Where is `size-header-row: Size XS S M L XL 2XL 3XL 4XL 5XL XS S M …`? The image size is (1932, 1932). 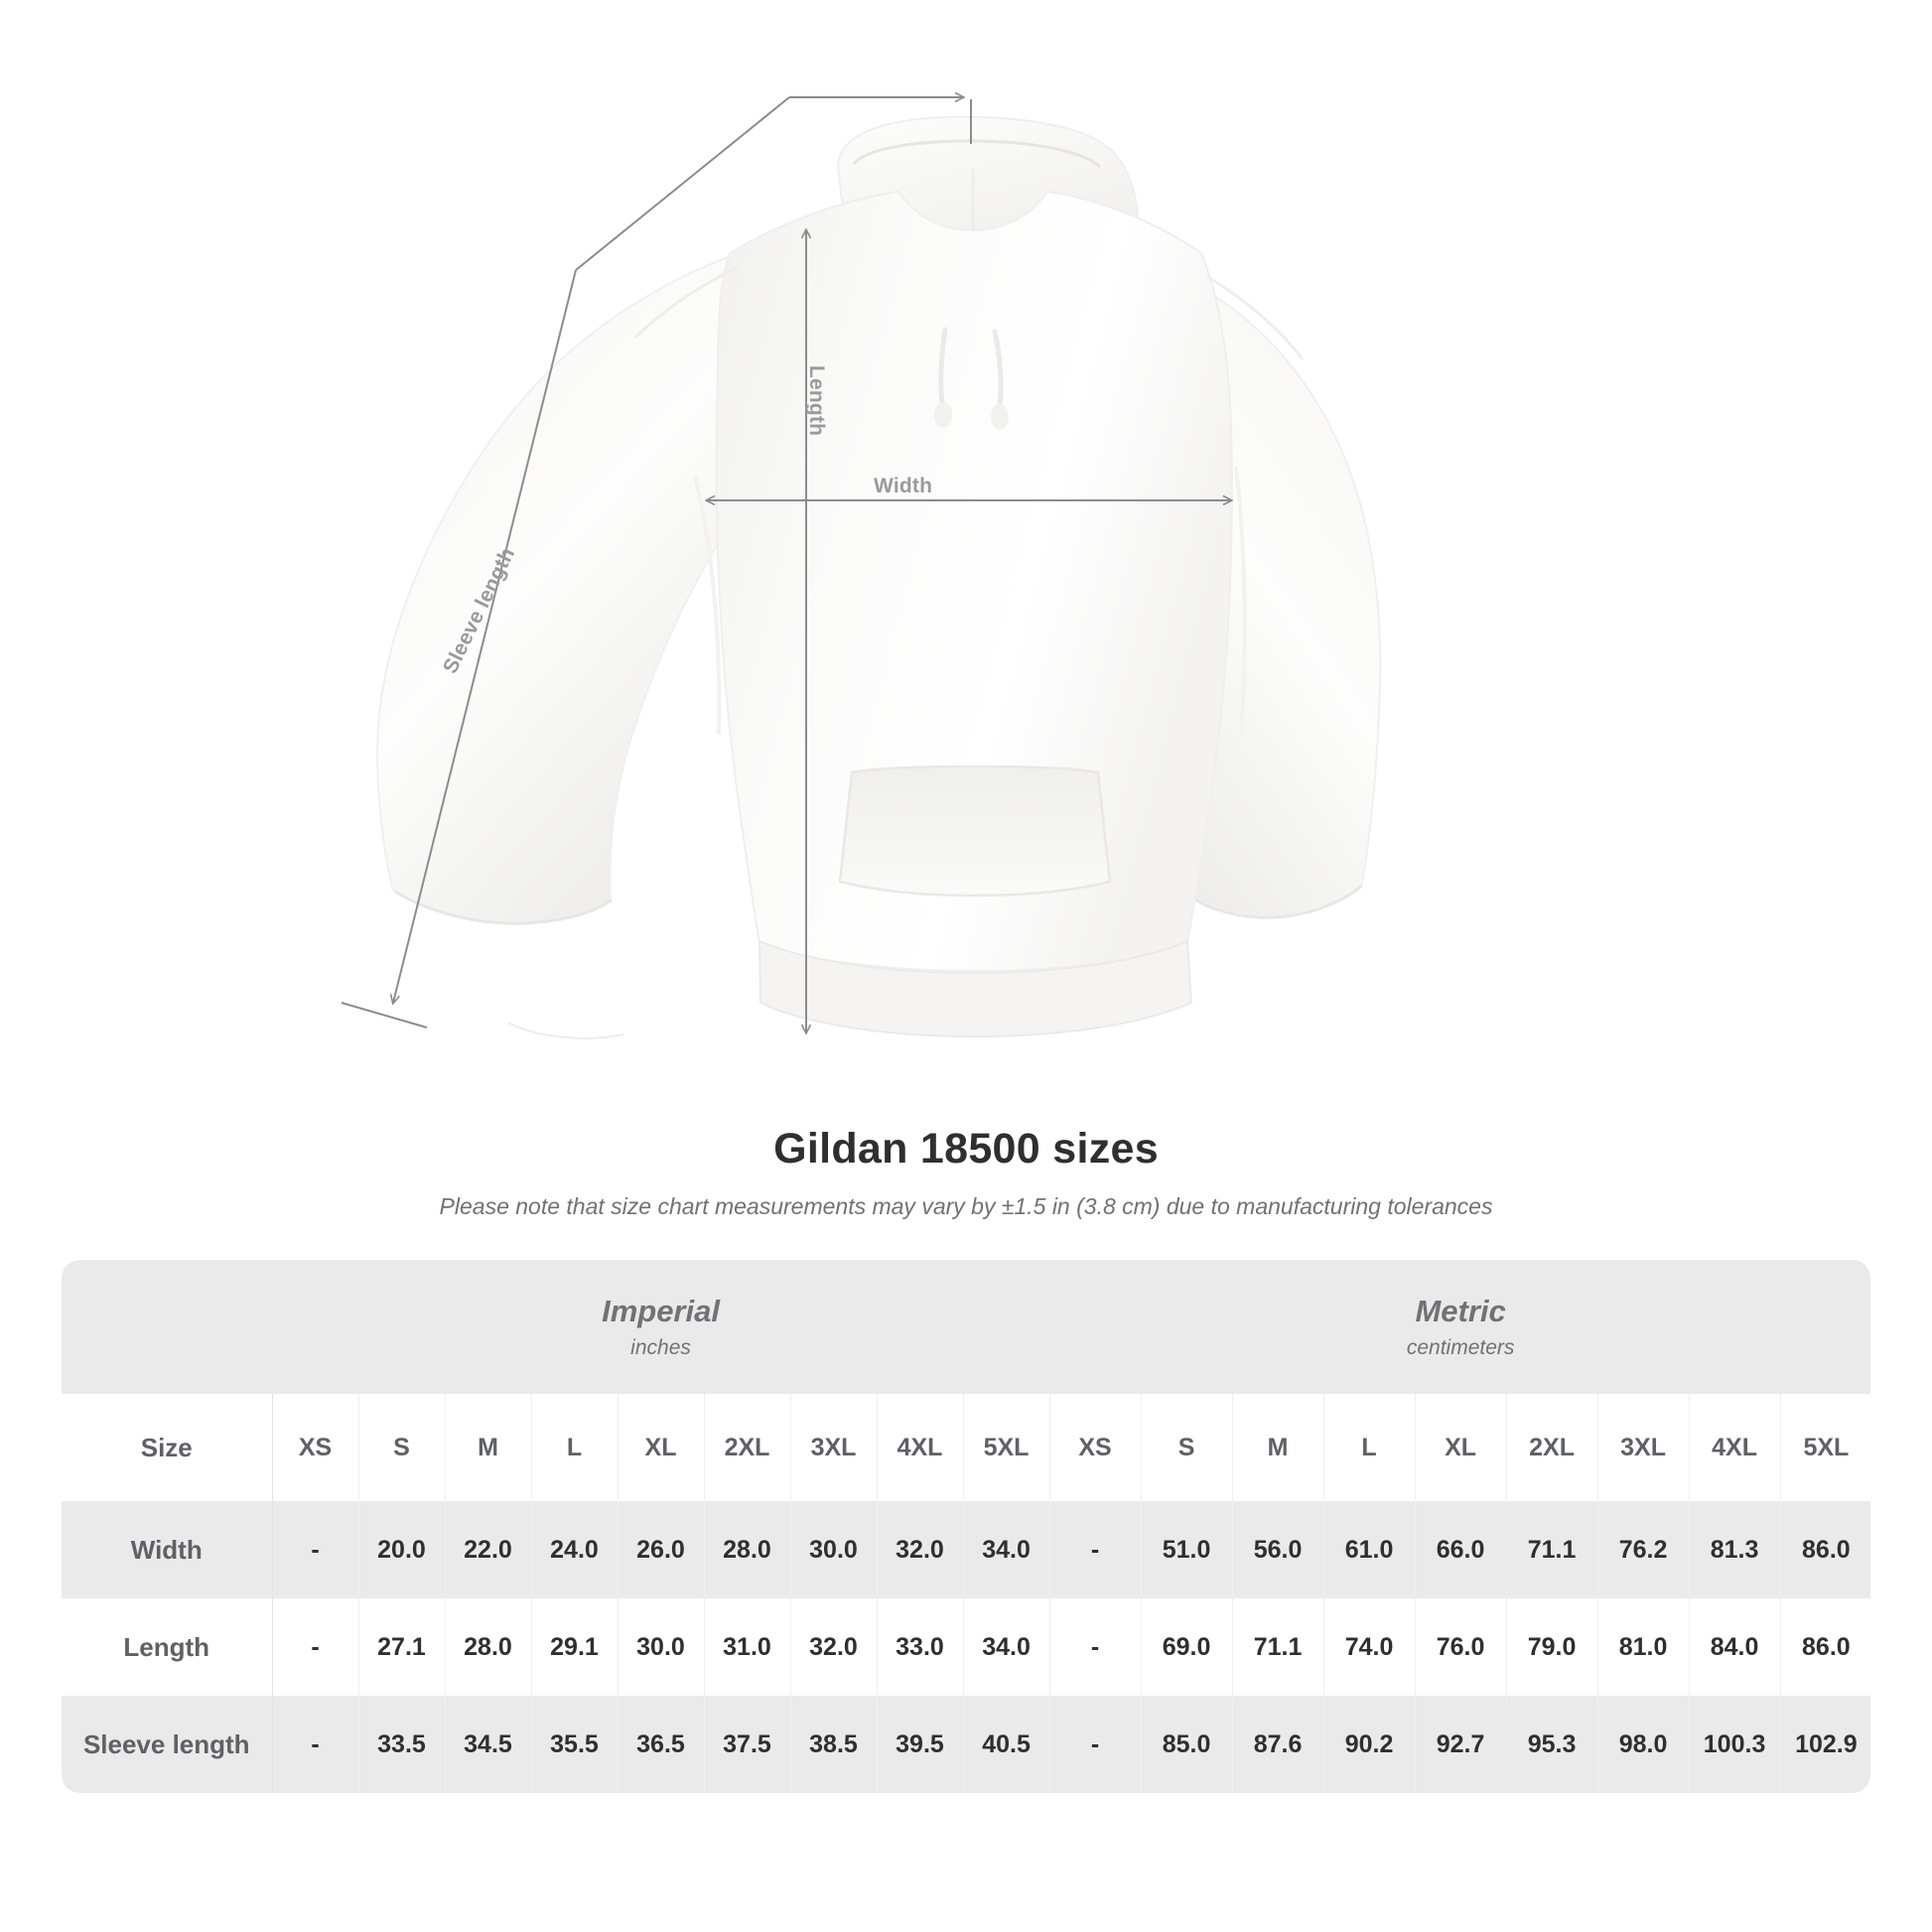
size-header-row: Size XS S M L XL 2XL 3XL 4XL 5XL XS S M … is located at coordinates (966, 1448).